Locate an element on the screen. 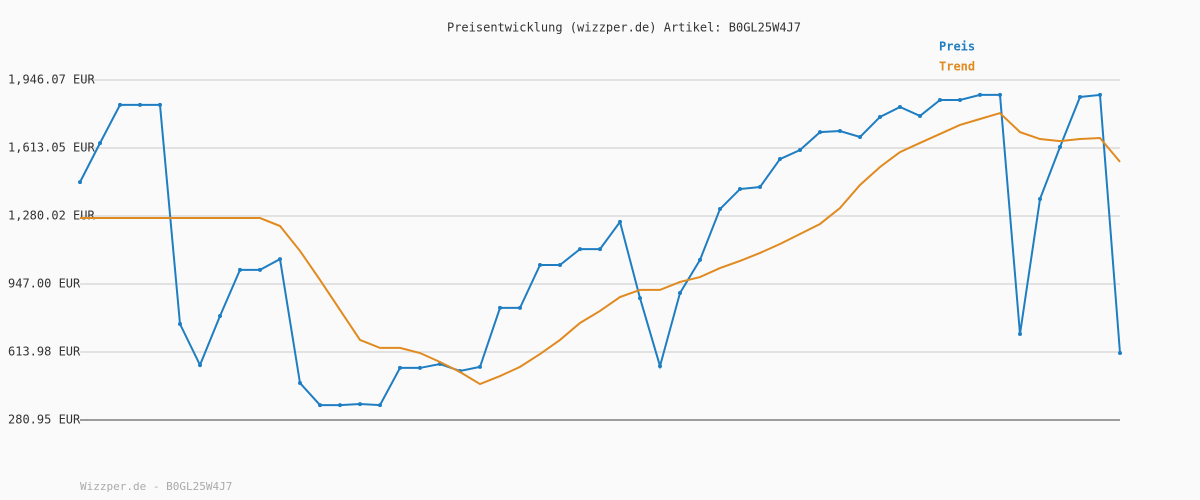 This screenshot has width=1200, height=500. y-tick-label: 1,613.05 EUR is located at coordinates (51, 147).